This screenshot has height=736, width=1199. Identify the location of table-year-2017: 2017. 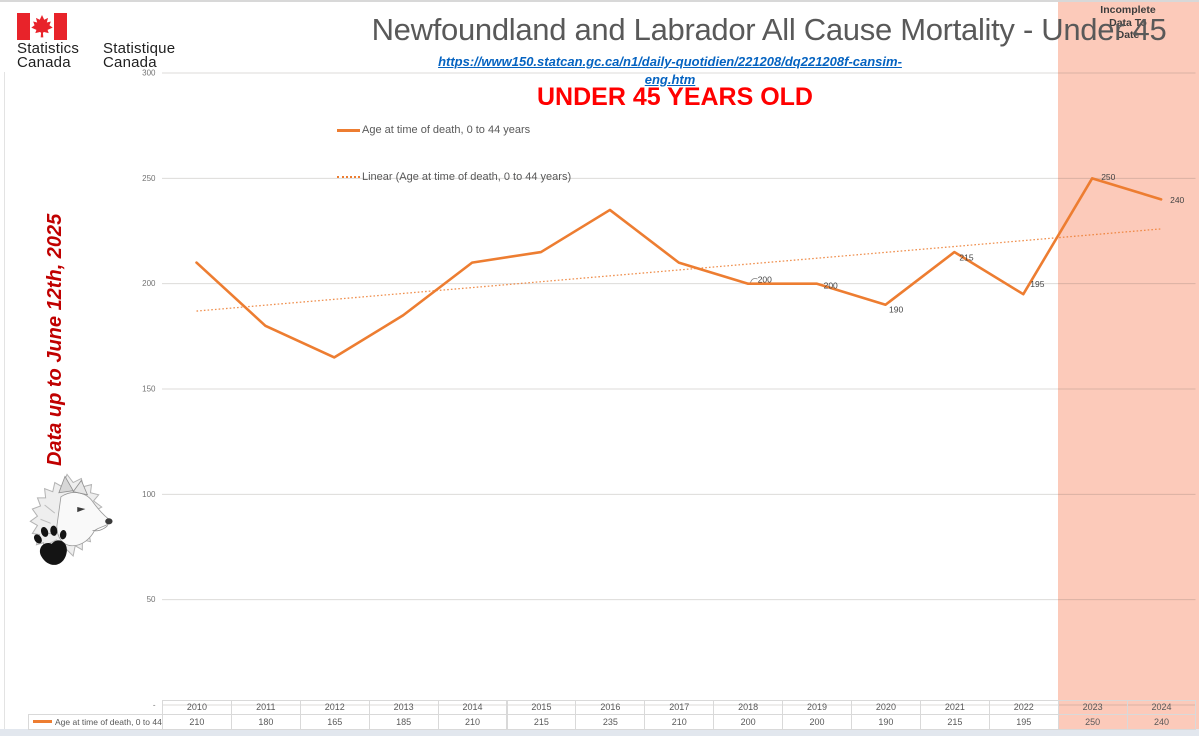
(679, 707).